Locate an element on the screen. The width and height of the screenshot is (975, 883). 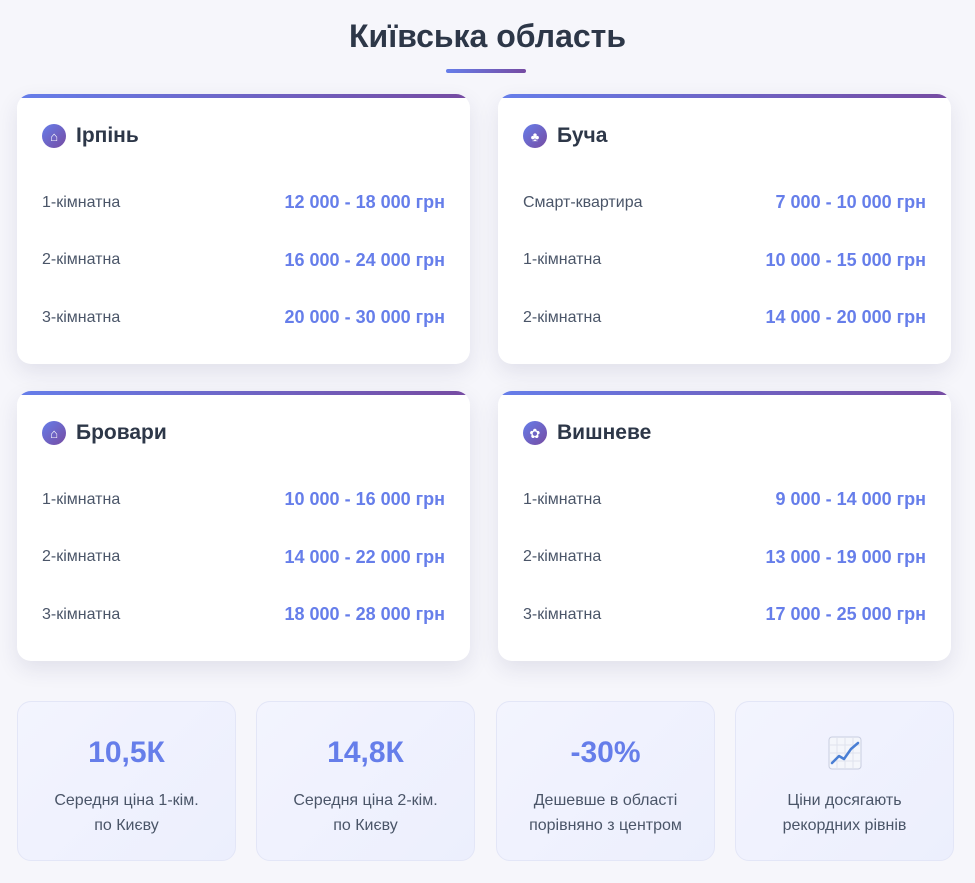
card-header: ✿ Вишневе is located at coordinates (587, 433).